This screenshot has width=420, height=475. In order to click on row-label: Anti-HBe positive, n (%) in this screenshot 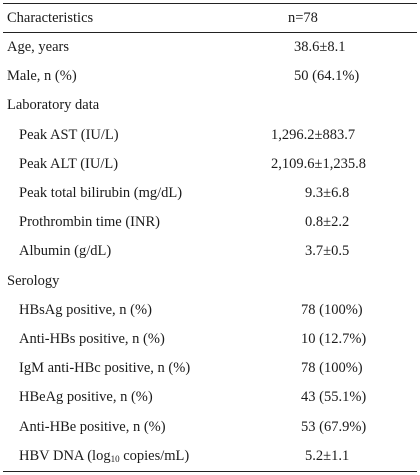, I will do `click(92, 426)`.